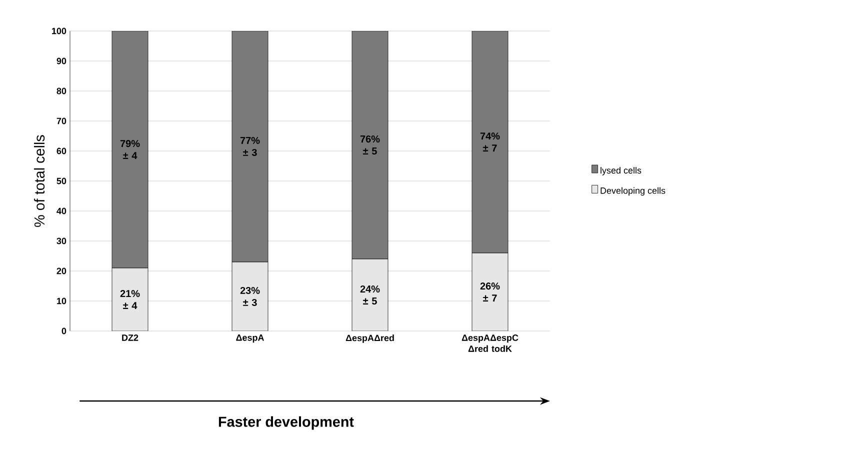 The image size is (850, 451). What do you see at coordinates (130, 149) in the screenshot?
I see `data-label: 79% ± 4` at bounding box center [130, 149].